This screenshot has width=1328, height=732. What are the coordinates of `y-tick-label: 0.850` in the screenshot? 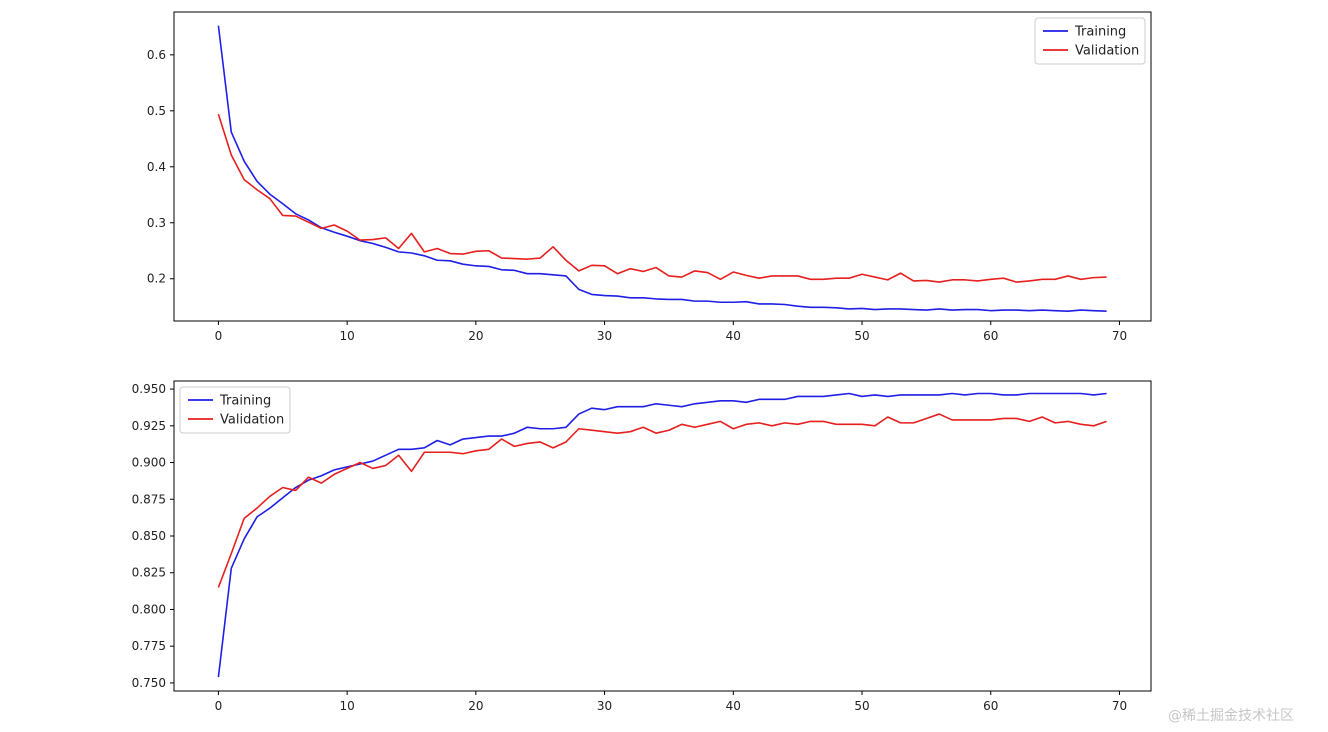 It's located at (149, 536).